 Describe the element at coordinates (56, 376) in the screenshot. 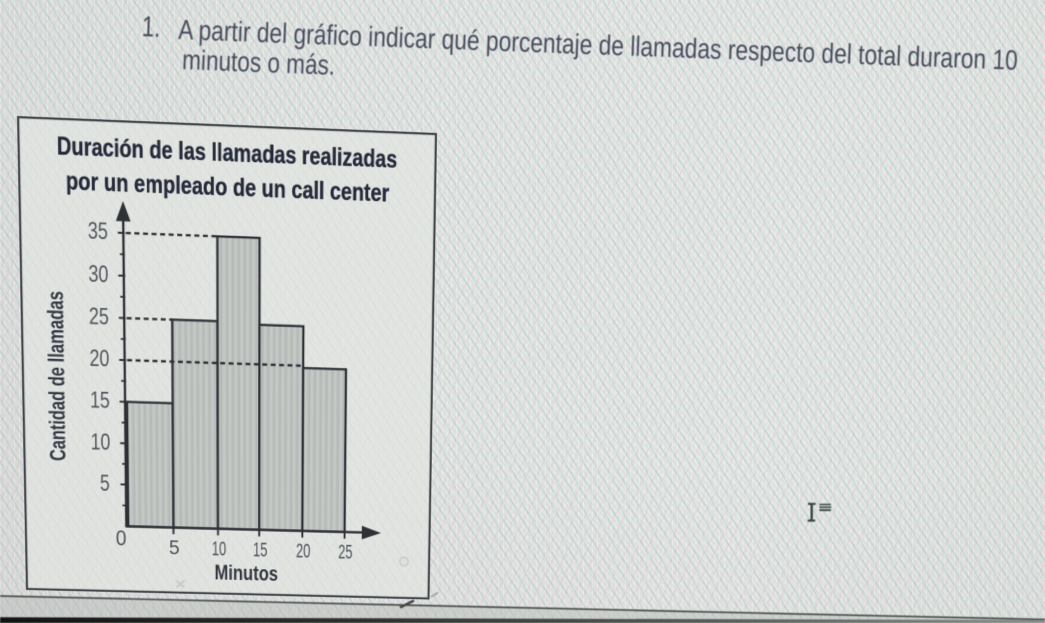

I see `svg-text: Cantidad de llamadas` at that location.